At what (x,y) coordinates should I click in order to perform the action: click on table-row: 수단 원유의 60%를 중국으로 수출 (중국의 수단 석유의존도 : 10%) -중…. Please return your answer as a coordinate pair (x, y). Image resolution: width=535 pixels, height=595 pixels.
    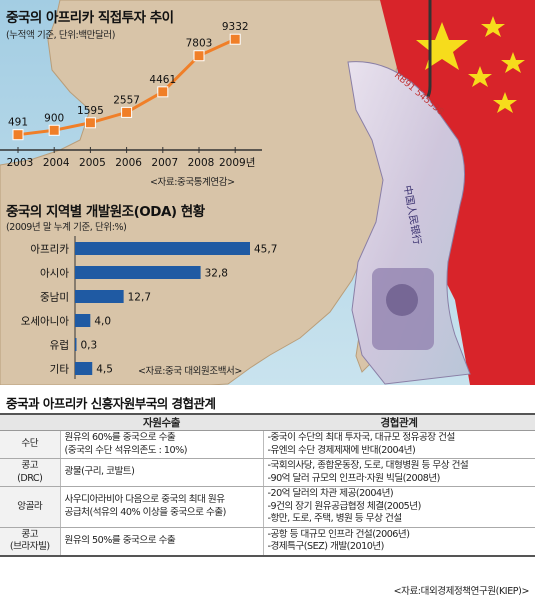
    Looking at the image, I should click on (267, 444).